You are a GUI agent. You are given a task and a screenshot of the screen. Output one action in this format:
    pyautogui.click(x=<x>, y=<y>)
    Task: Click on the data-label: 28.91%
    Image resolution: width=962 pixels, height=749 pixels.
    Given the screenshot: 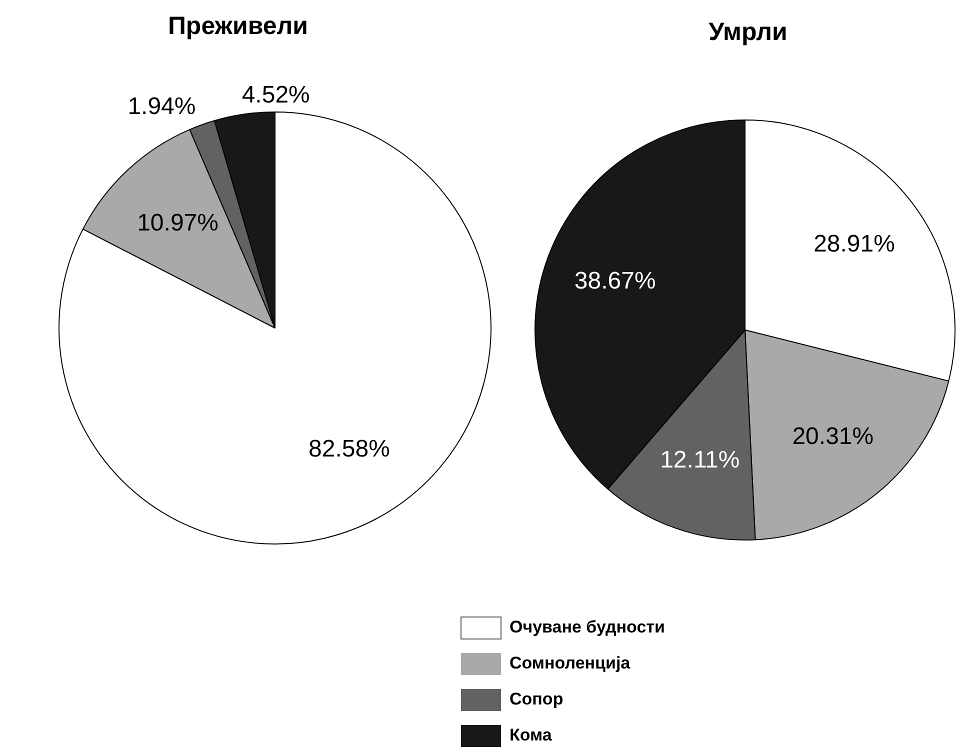 What is the action you would take?
    pyautogui.click(x=854, y=244)
    